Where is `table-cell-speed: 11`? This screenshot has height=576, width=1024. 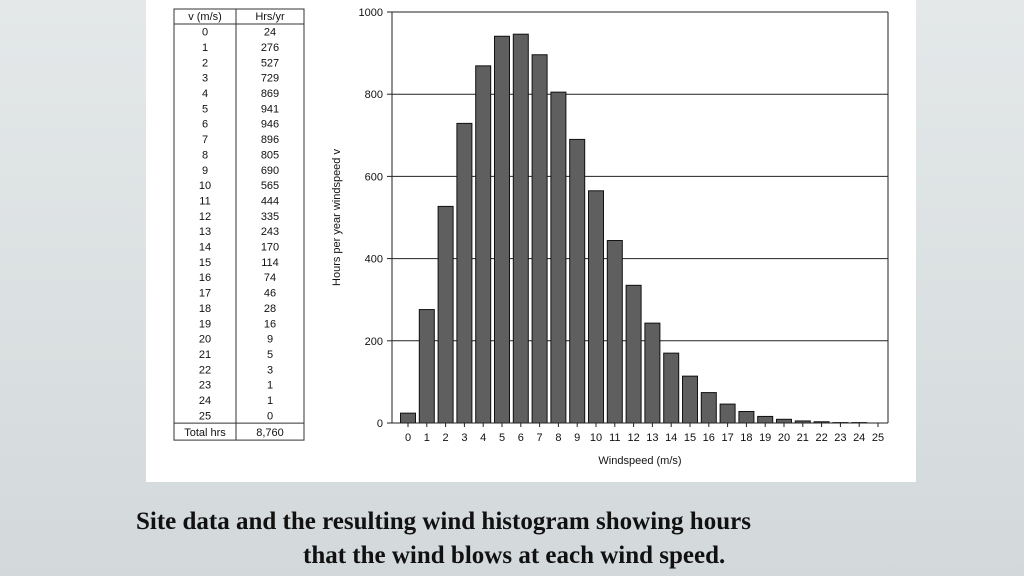 table-cell-speed: 11 is located at coordinates (204, 201).